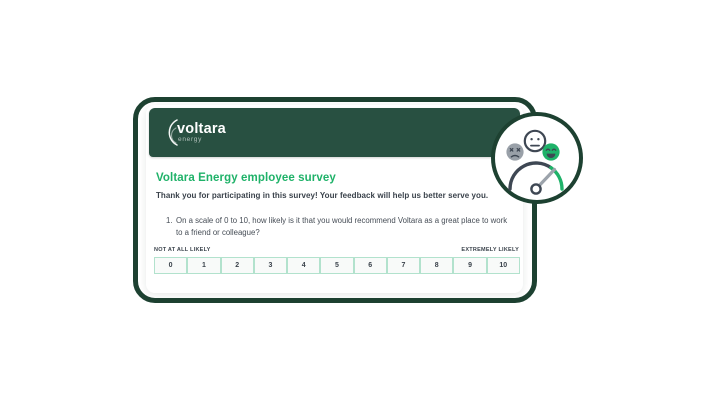 The width and height of the screenshot is (711, 400). I want to click on nps-option: 8, so click(437, 265).